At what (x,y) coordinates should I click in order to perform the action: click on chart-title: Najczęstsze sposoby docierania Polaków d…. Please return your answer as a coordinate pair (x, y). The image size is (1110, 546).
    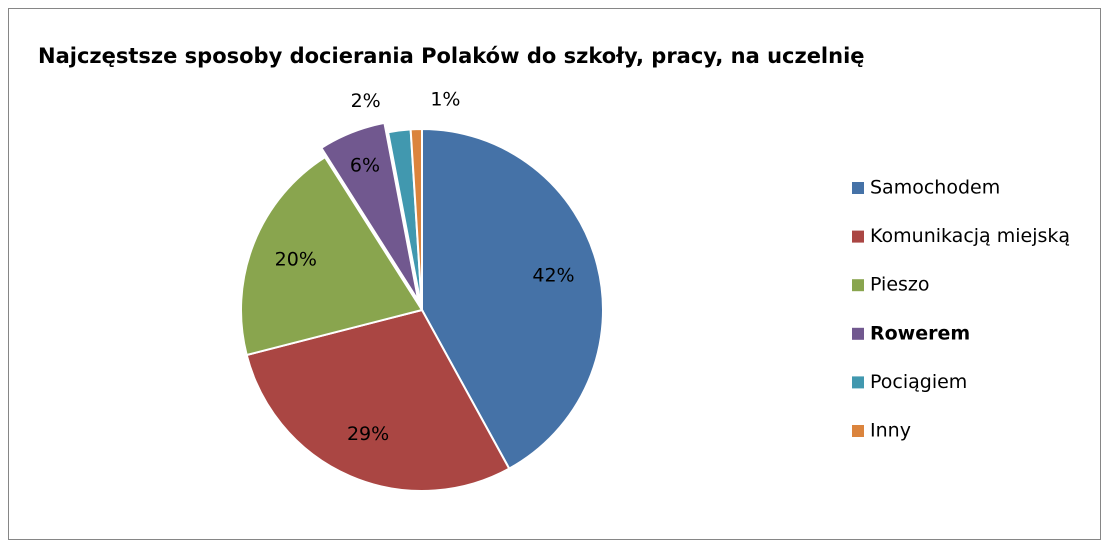
    Looking at the image, I should click on (451, 56).